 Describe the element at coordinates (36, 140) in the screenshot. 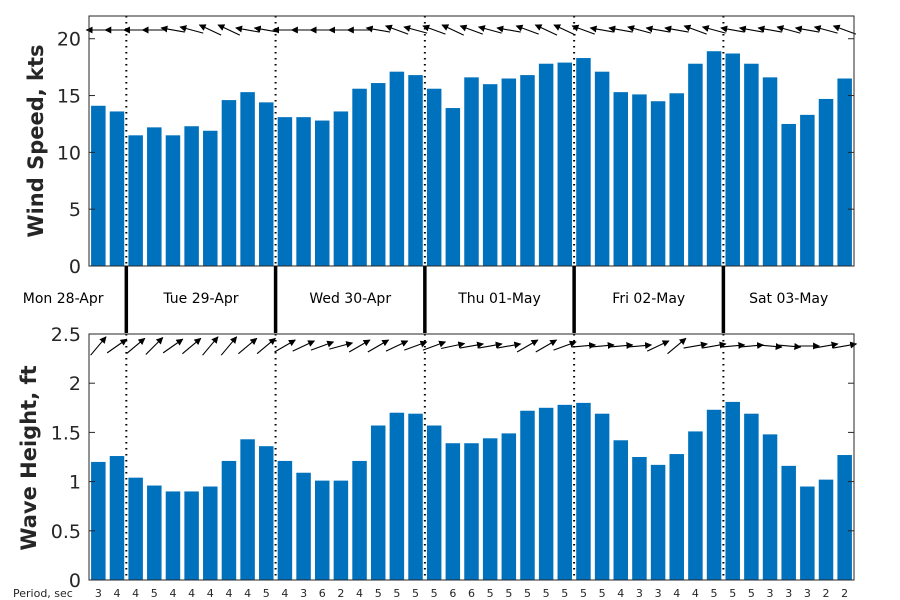

I see `wind-speed-y-axis-label: Wind Speed, kts` at that location.